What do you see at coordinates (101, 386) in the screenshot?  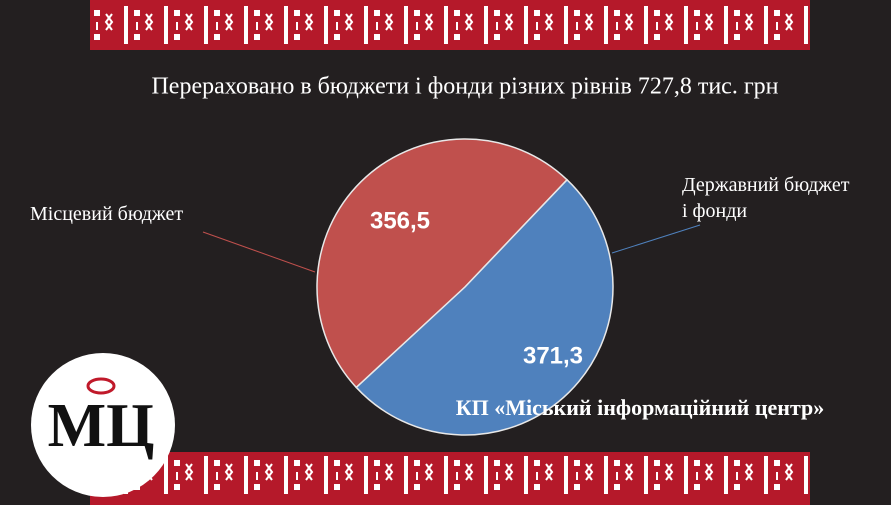 I see `logo-ring` at bounding box center [101, 386].